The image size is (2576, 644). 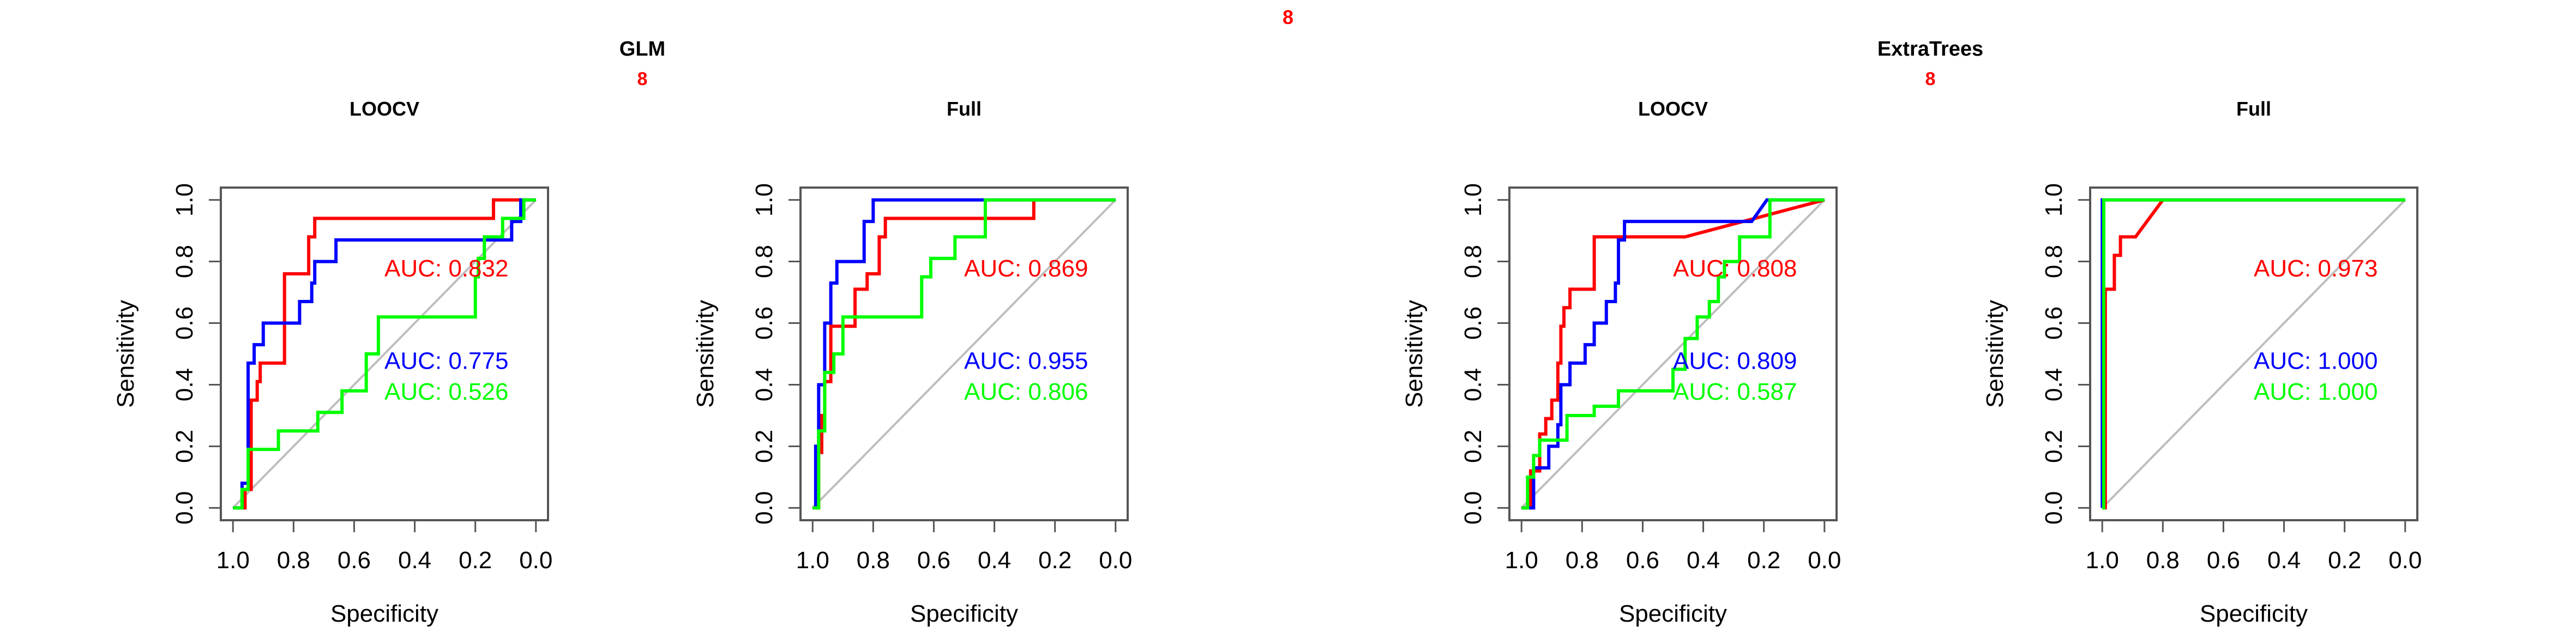 What do you see at coordinates (446, 268) in the screenshot?
I see `auc-label-series-0: AUC: 0.832` at bounding box center [446, 268].